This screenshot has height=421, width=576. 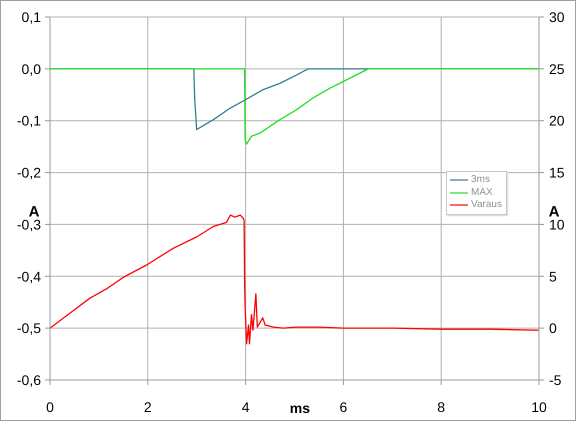 I want to click on y2-tick-label: 20, so click(x=557, y=120).